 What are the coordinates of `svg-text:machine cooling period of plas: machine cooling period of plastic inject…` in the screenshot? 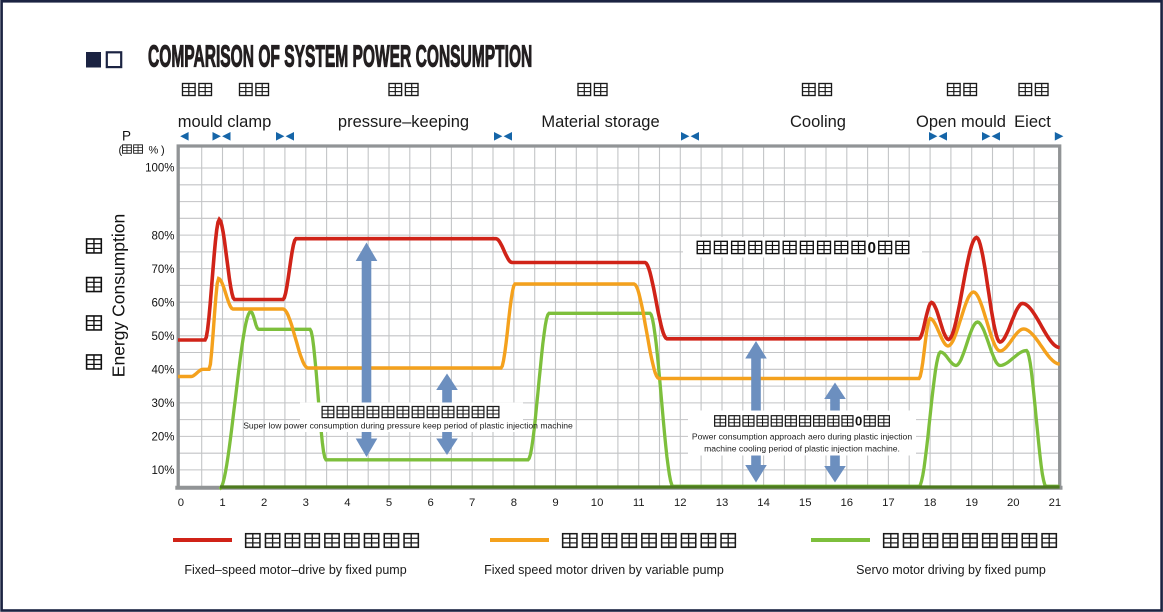 It's located at (802, 448).